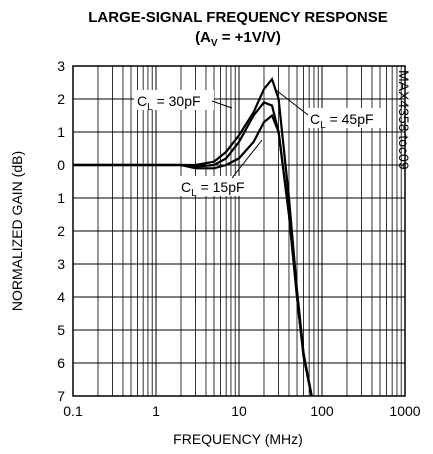 Image resolution: width=433 pixels, height=454 pixels. Describe the element at coordinates (61, 396) in the screenshot. I see `y-tick-label: 7` at that location.